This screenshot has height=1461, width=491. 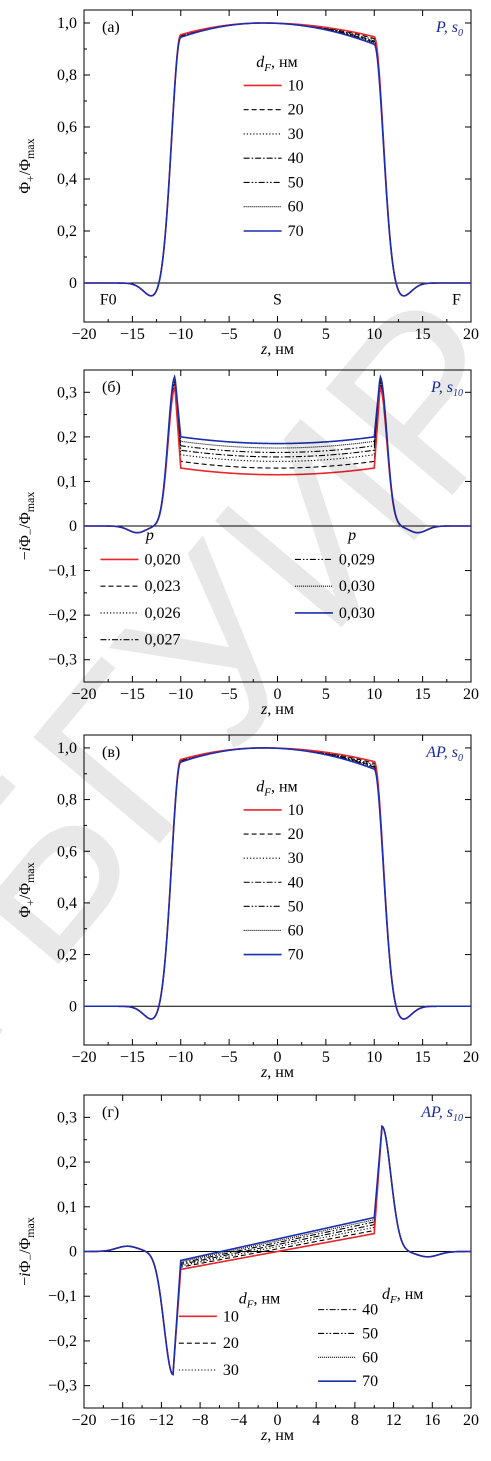 I want to click on legend-label: 0,020, so click(x=162, y=559).